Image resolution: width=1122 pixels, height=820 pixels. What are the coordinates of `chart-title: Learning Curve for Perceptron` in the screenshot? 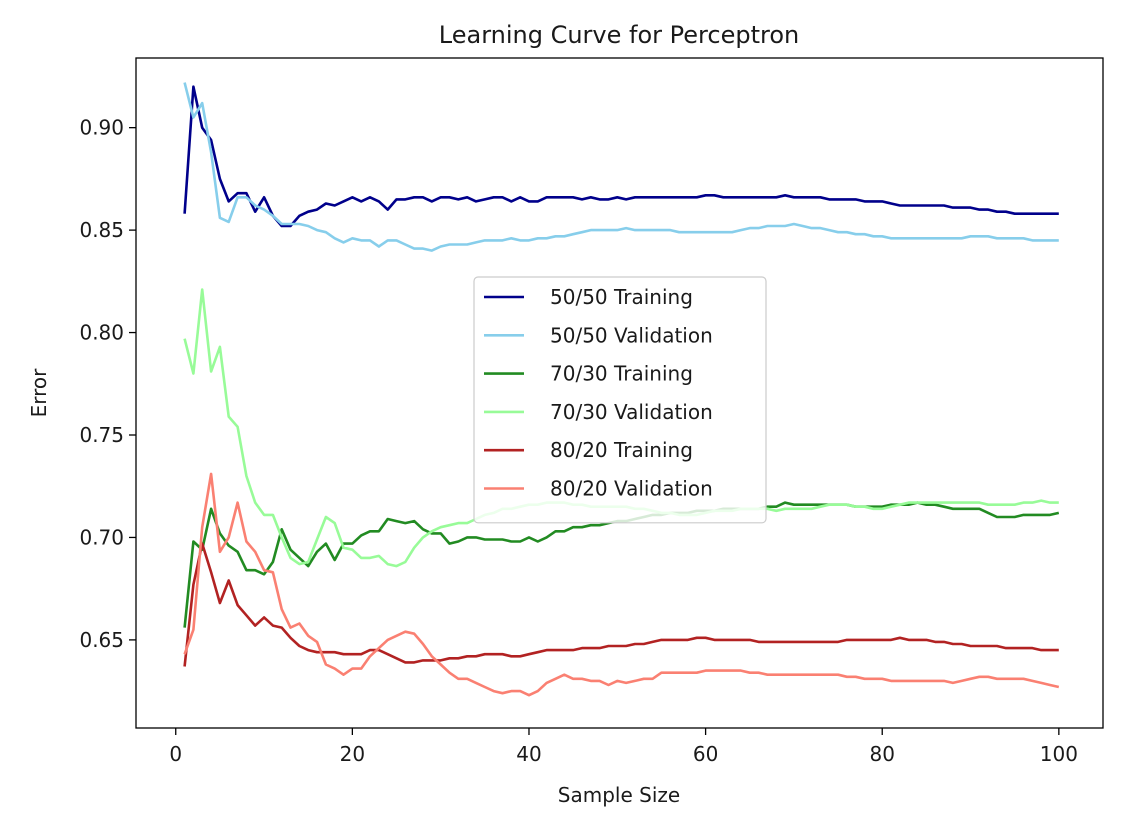 It's located at (619, 35).